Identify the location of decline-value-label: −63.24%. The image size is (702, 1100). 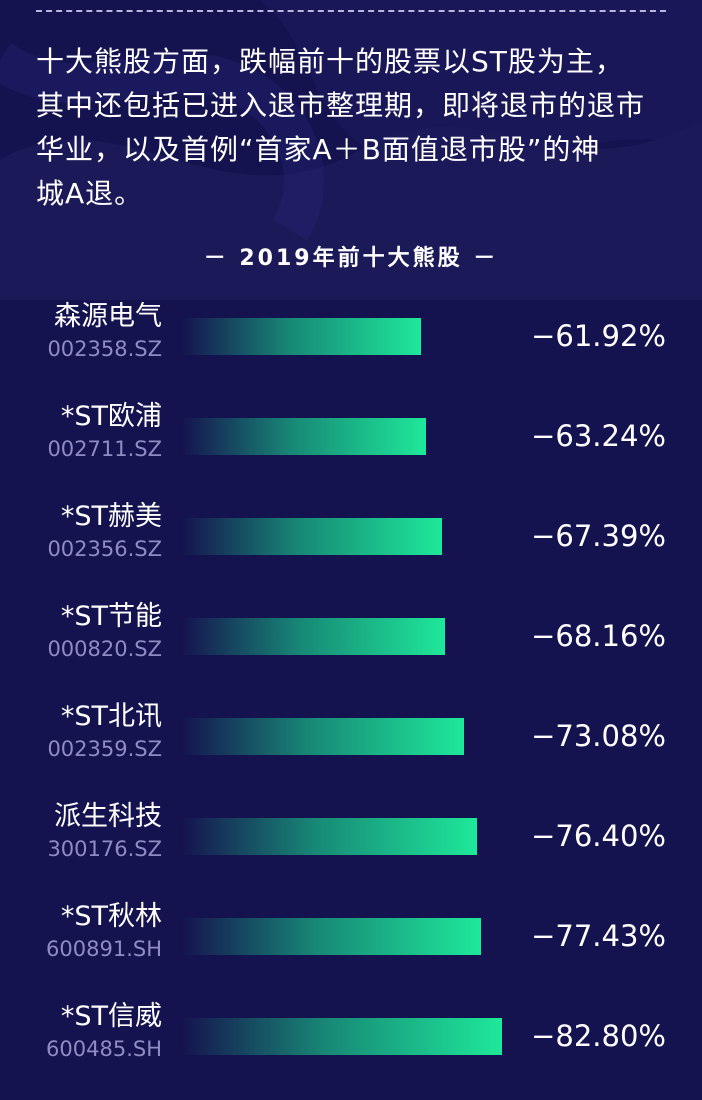
(598, 436).